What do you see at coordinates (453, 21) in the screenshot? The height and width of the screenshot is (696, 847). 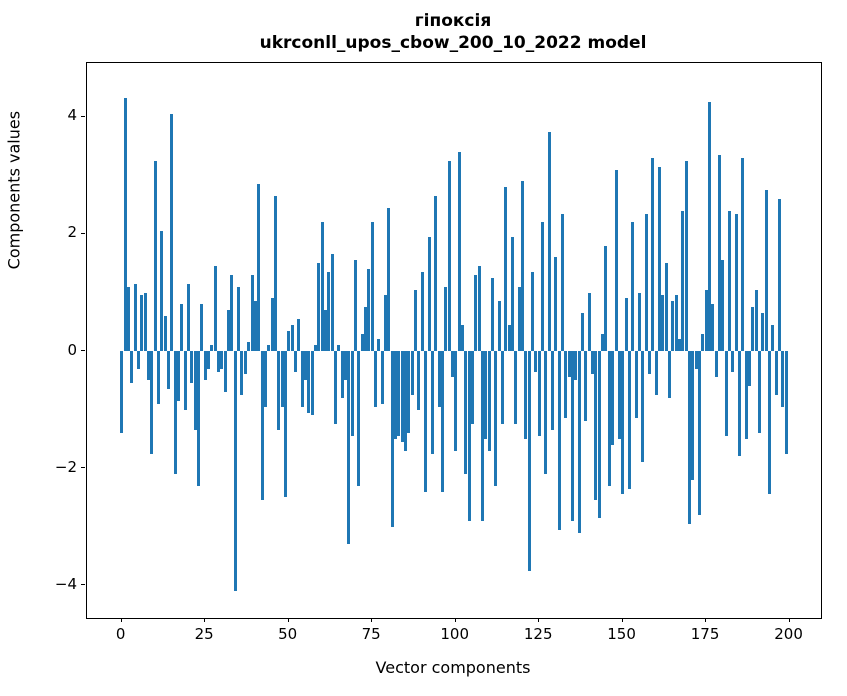 I see `chart-title-word: гіпоксія` at bounding box center [453, 21].